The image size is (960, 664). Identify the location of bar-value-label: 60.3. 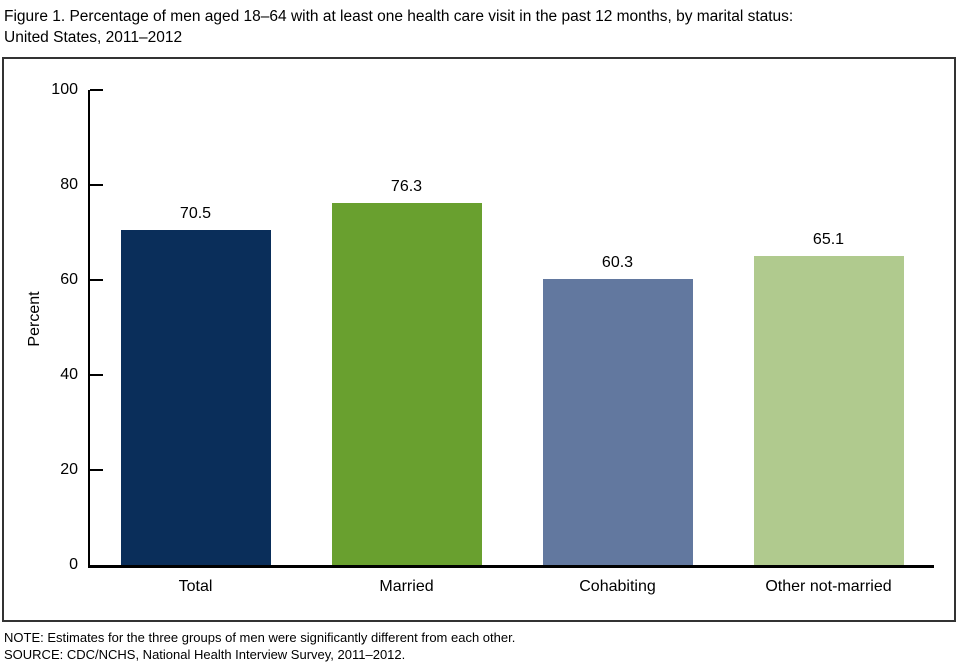
(617, 262).